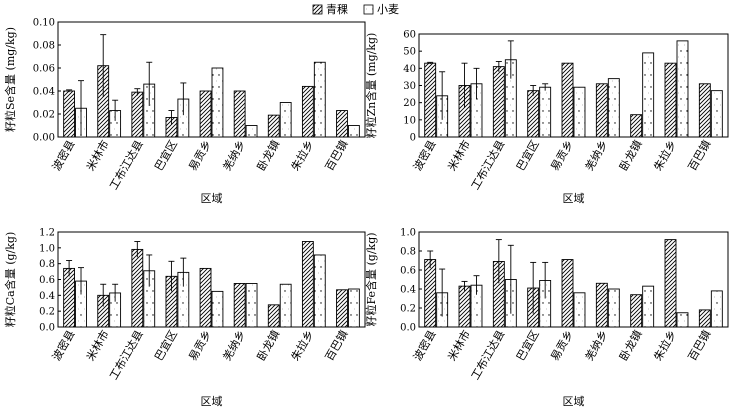  What do you see at coordinates (408, 309) in the screenshot?
I see `y-tick-label: 0.2` at bounding box center [408, 309].